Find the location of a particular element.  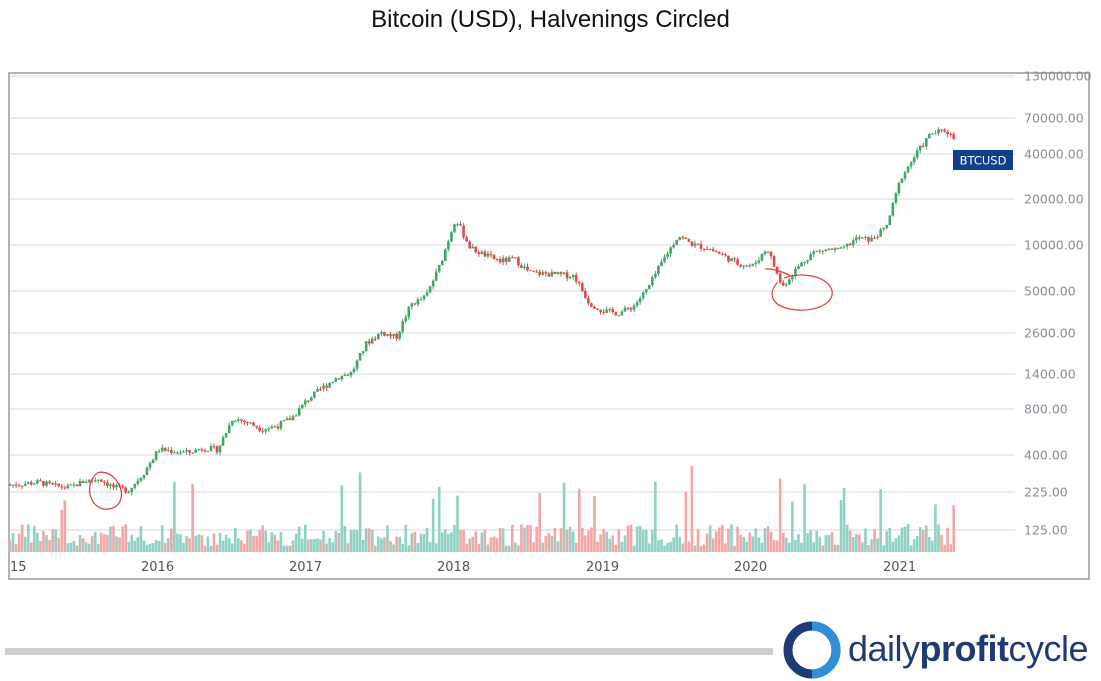

y-tick-label: 40000.00 is located at coordinates (1054, 154).